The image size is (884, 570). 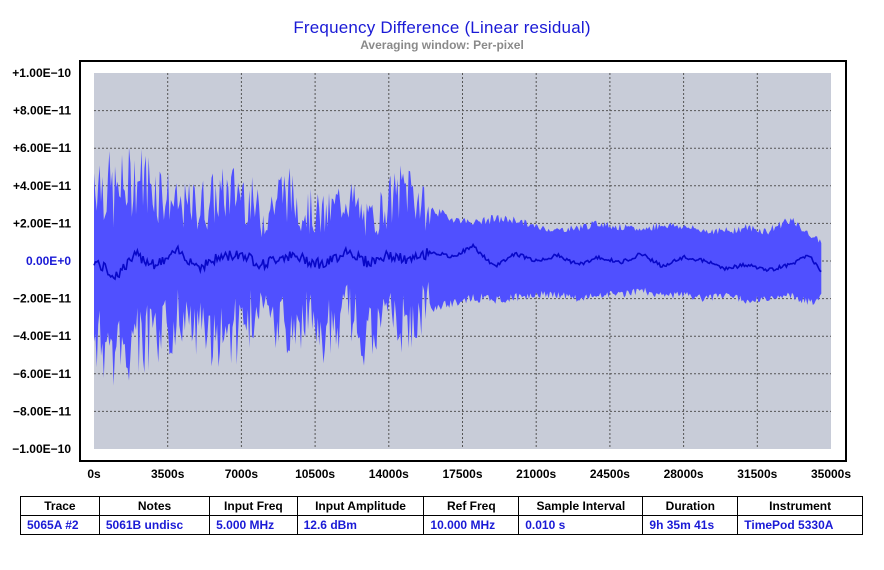 I want to click on header-ref-freq: Ref Freq, so click(x=471, y=506).